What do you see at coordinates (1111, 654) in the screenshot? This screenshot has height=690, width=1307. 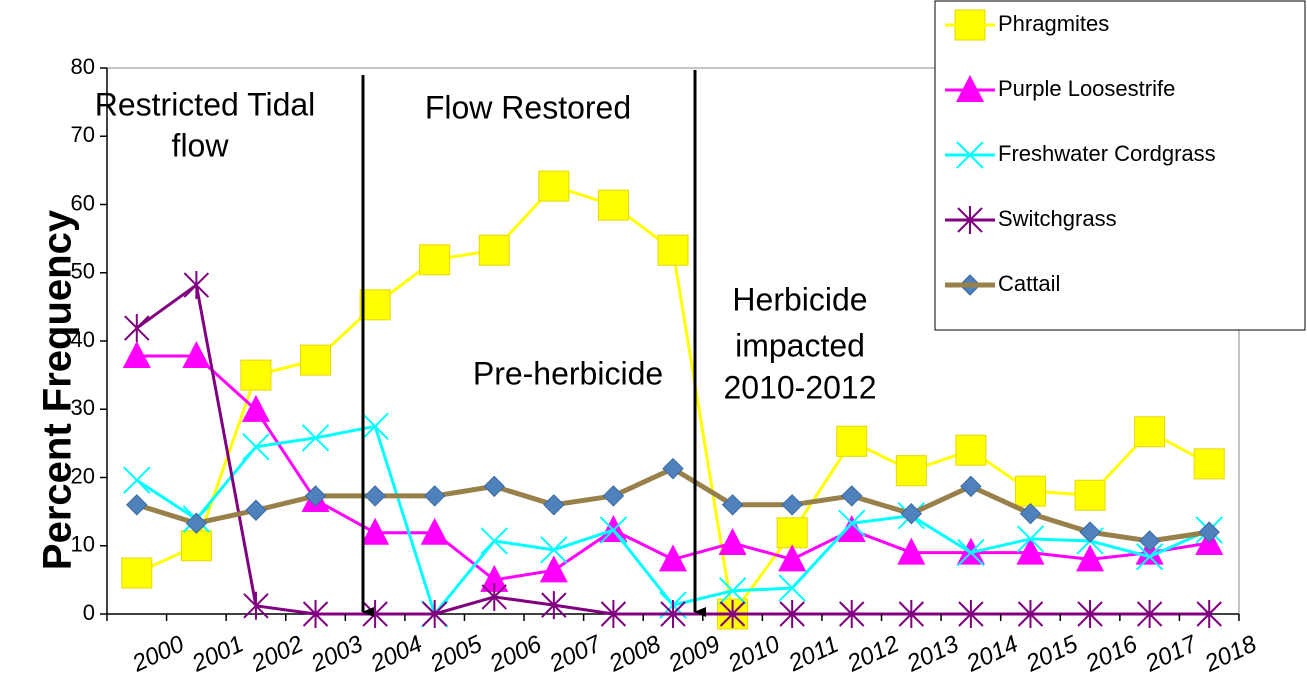 I see `x-tick-label: 2016` at bounding box center [1111, 654].